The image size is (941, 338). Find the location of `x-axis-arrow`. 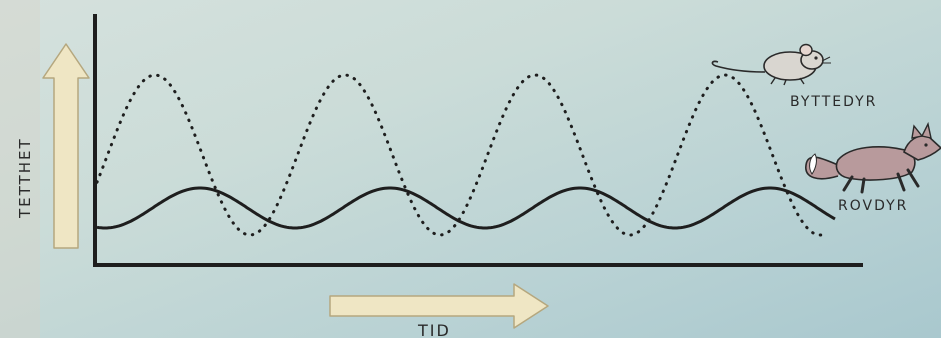

x-axis-arrow is located at coordinates (439, 306).